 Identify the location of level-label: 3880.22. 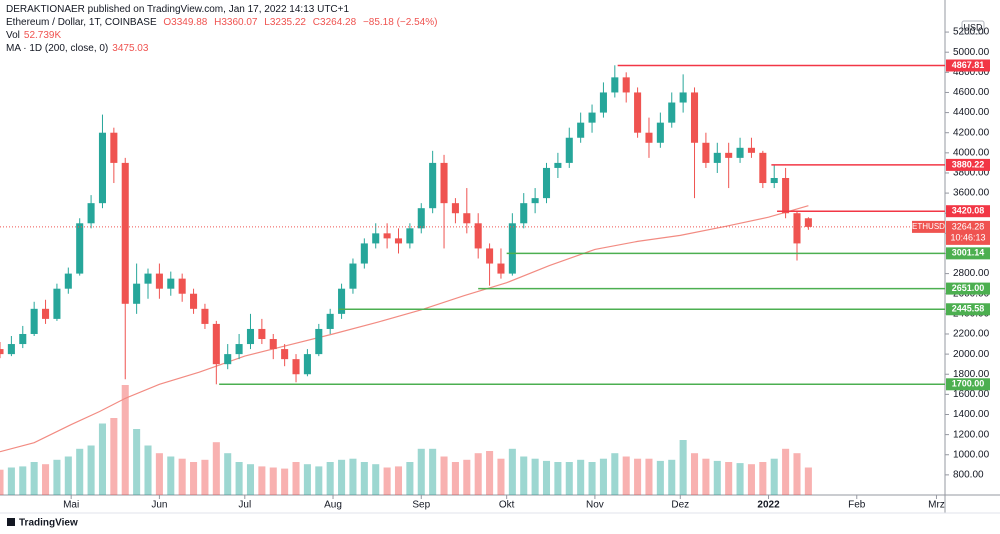
(968, 164).